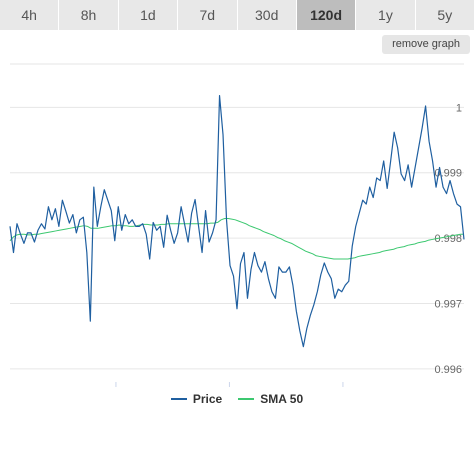  Describe the element at coordinates (326, 15) in the screenshot. I see `tab-120d: 120d` at that location.